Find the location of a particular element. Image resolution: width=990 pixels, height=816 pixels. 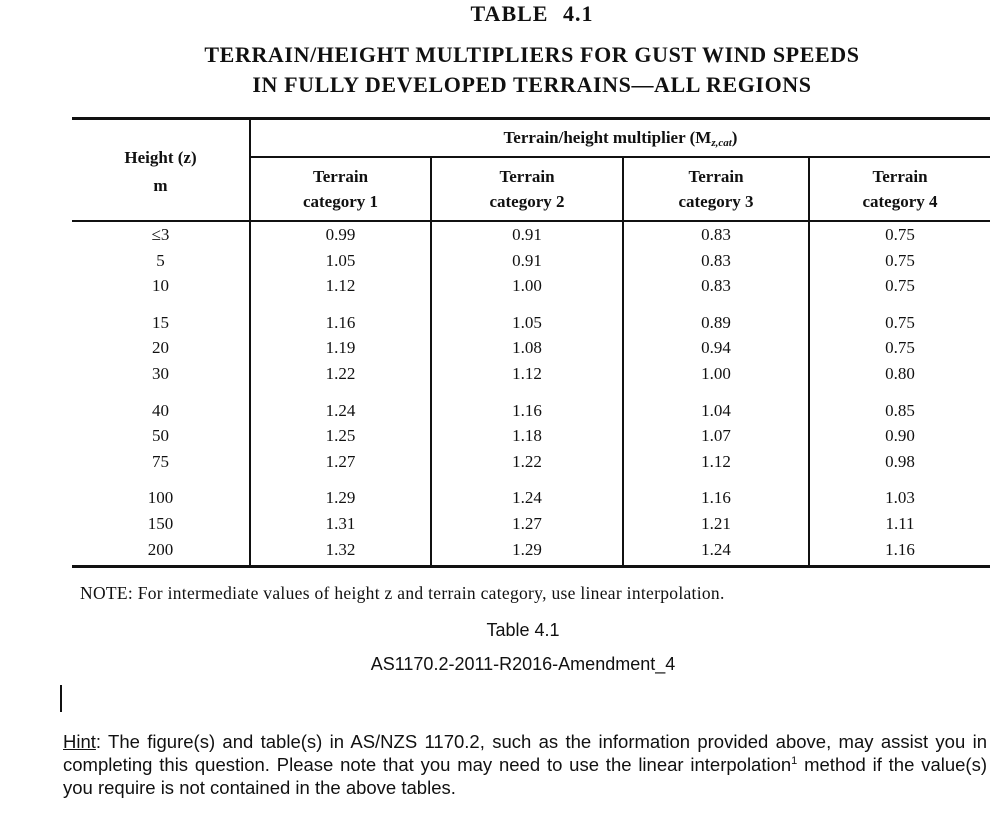

table-row: 5 1.05 0.91 0.83 0.75 is located at coordinates (531, 260).